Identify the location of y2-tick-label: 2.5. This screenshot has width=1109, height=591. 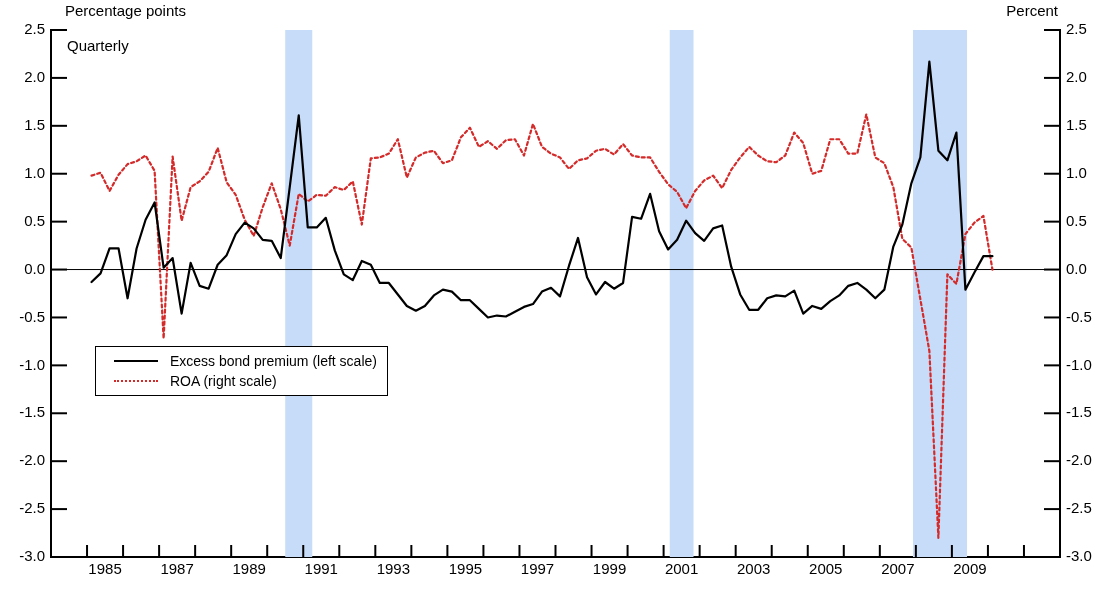
(1076, 29).